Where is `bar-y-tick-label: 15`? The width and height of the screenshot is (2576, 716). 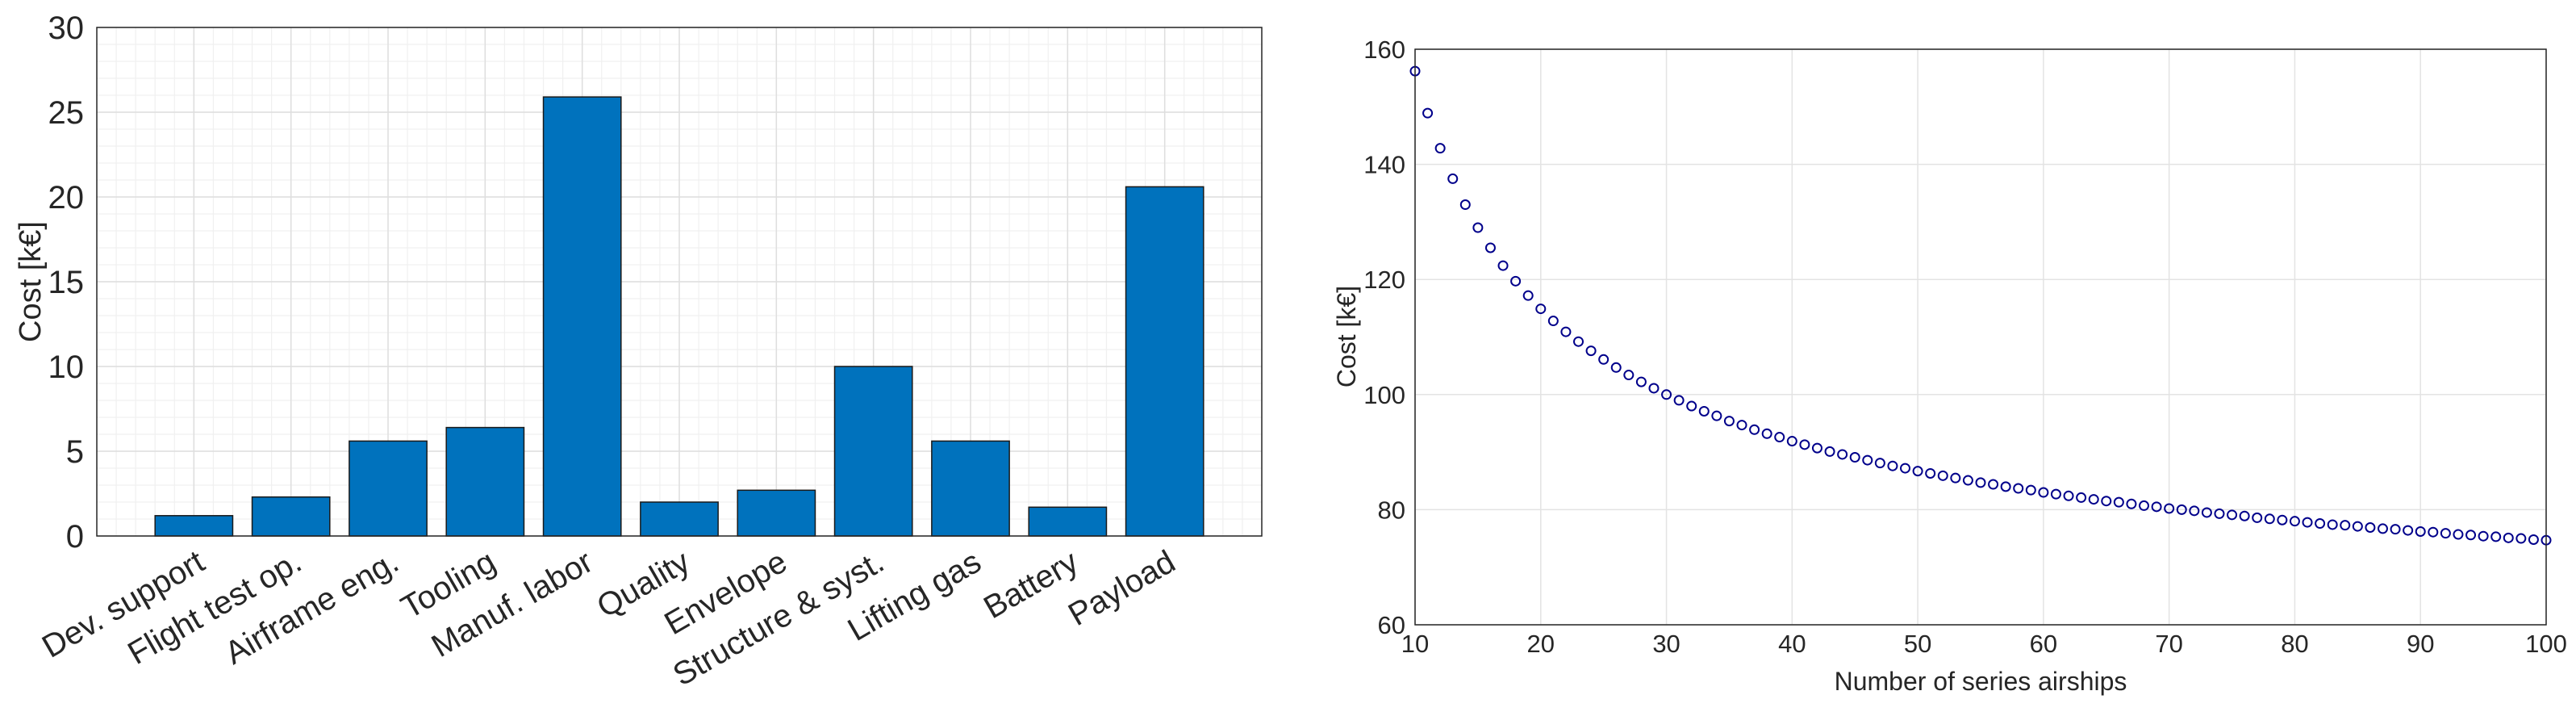
bar-y-tick-label: 15 is located at coordinates (66, 282).